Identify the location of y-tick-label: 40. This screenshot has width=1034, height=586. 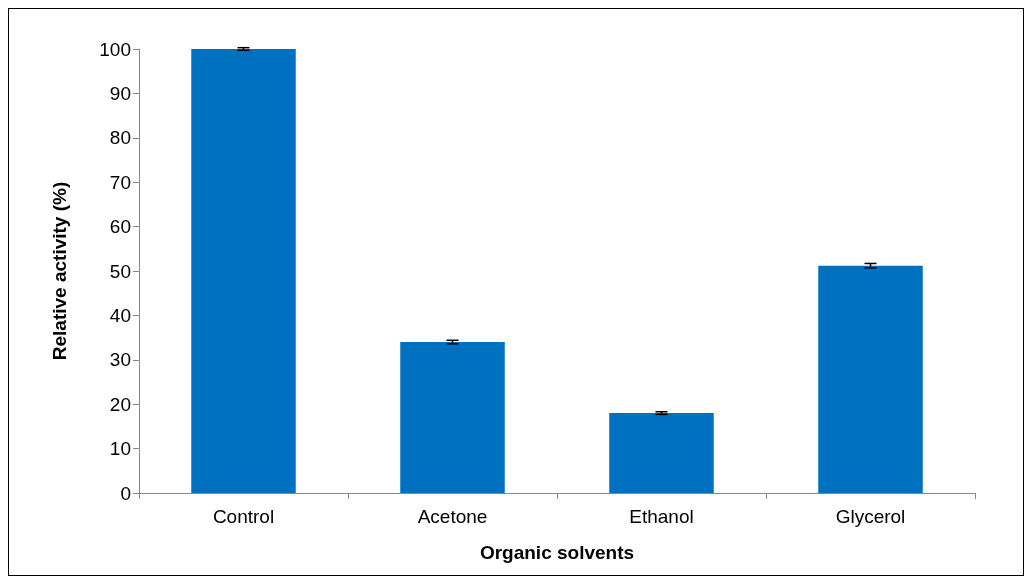
(120, 315).